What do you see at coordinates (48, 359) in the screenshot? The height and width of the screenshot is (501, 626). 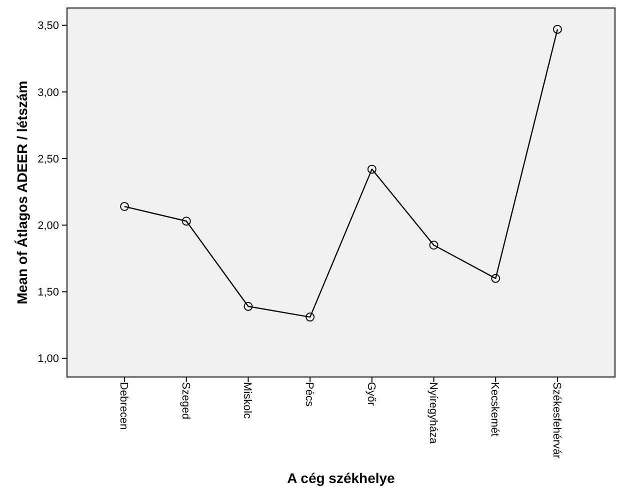 I see `y-tick-label: 1,00` at bounding box center [48, 359].